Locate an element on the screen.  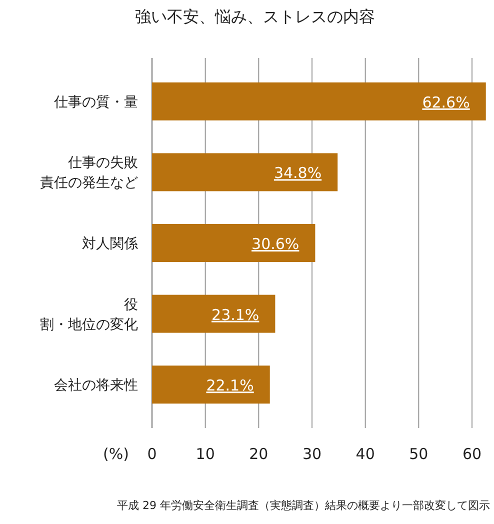
data-label: 62.6% is located at coordinates (446, 102).